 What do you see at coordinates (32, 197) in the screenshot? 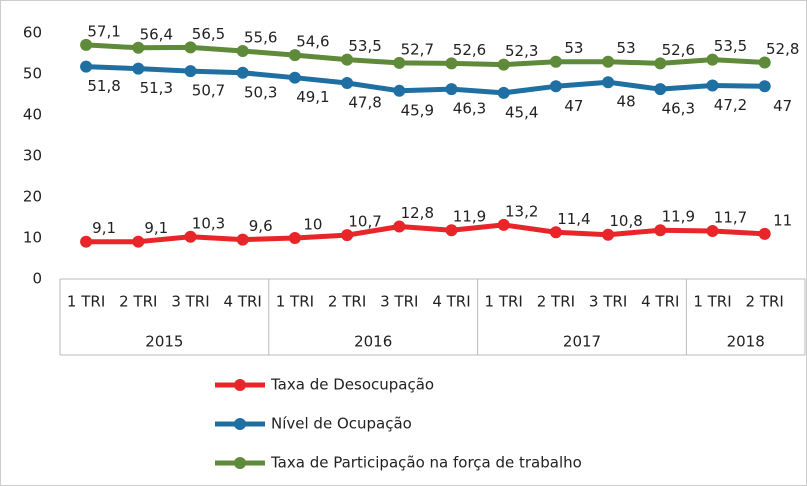
I see `y-tick-label: 20` at bounding box center [32, 197].